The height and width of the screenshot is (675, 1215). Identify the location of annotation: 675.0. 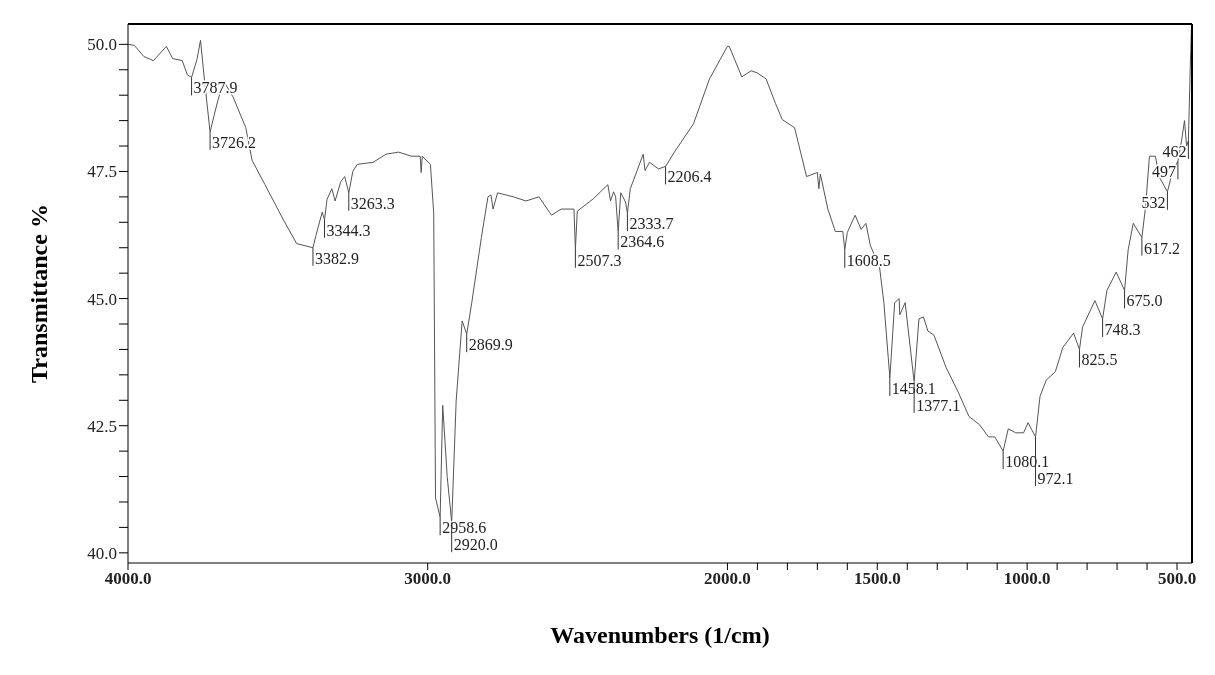
(1144, 301).